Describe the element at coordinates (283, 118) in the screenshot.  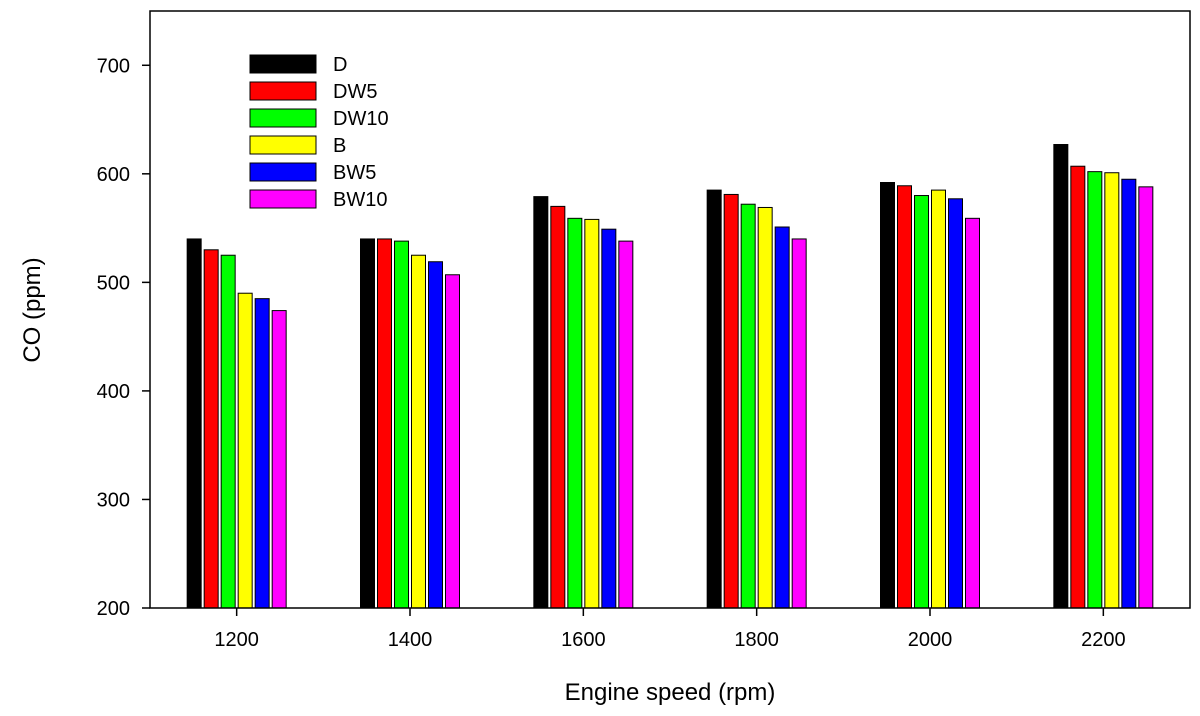
I see `legend-swatch-dw10` at that location.